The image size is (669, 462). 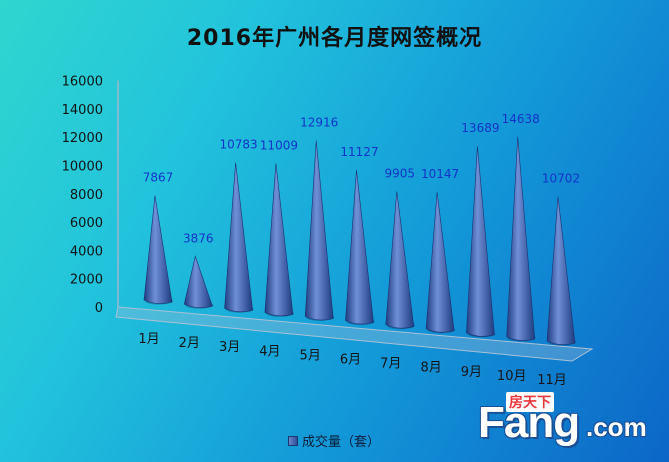 I want to click on x-tick-label: 3月, so click(x=229, y=347).